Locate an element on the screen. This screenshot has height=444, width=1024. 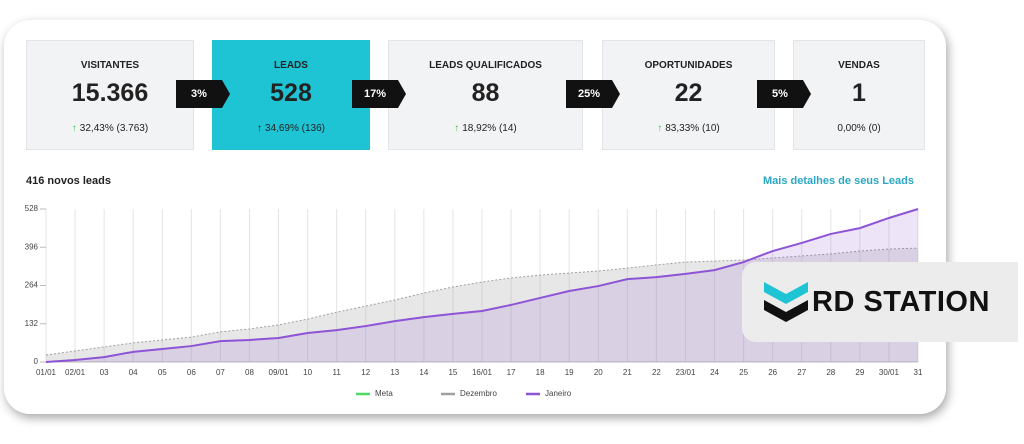
card-value: 88 is located at coordinates (485, 93).